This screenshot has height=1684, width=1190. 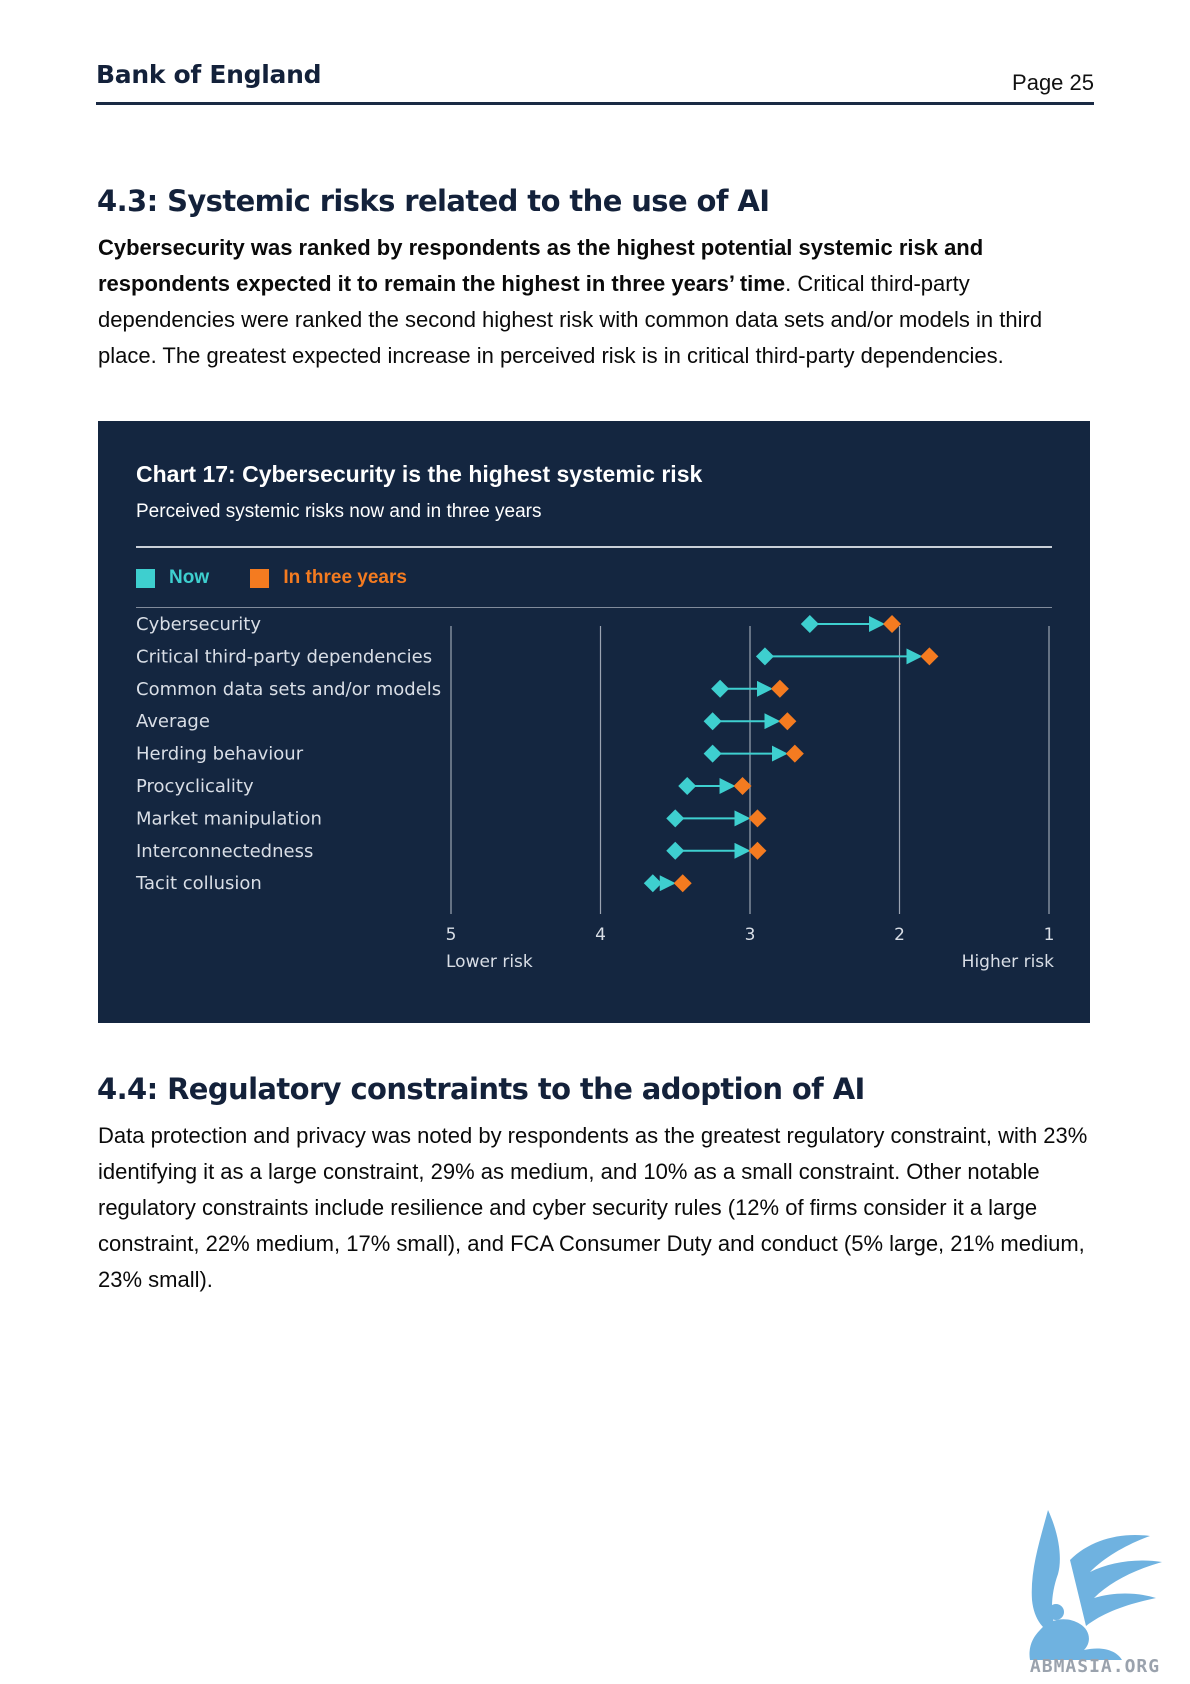 What do you see at coordinates (288, 689) in the screenshot?
I see `category-label-common-data-sets-and-or-models: Common data sets and/or models` at bounding box center [288, 689].